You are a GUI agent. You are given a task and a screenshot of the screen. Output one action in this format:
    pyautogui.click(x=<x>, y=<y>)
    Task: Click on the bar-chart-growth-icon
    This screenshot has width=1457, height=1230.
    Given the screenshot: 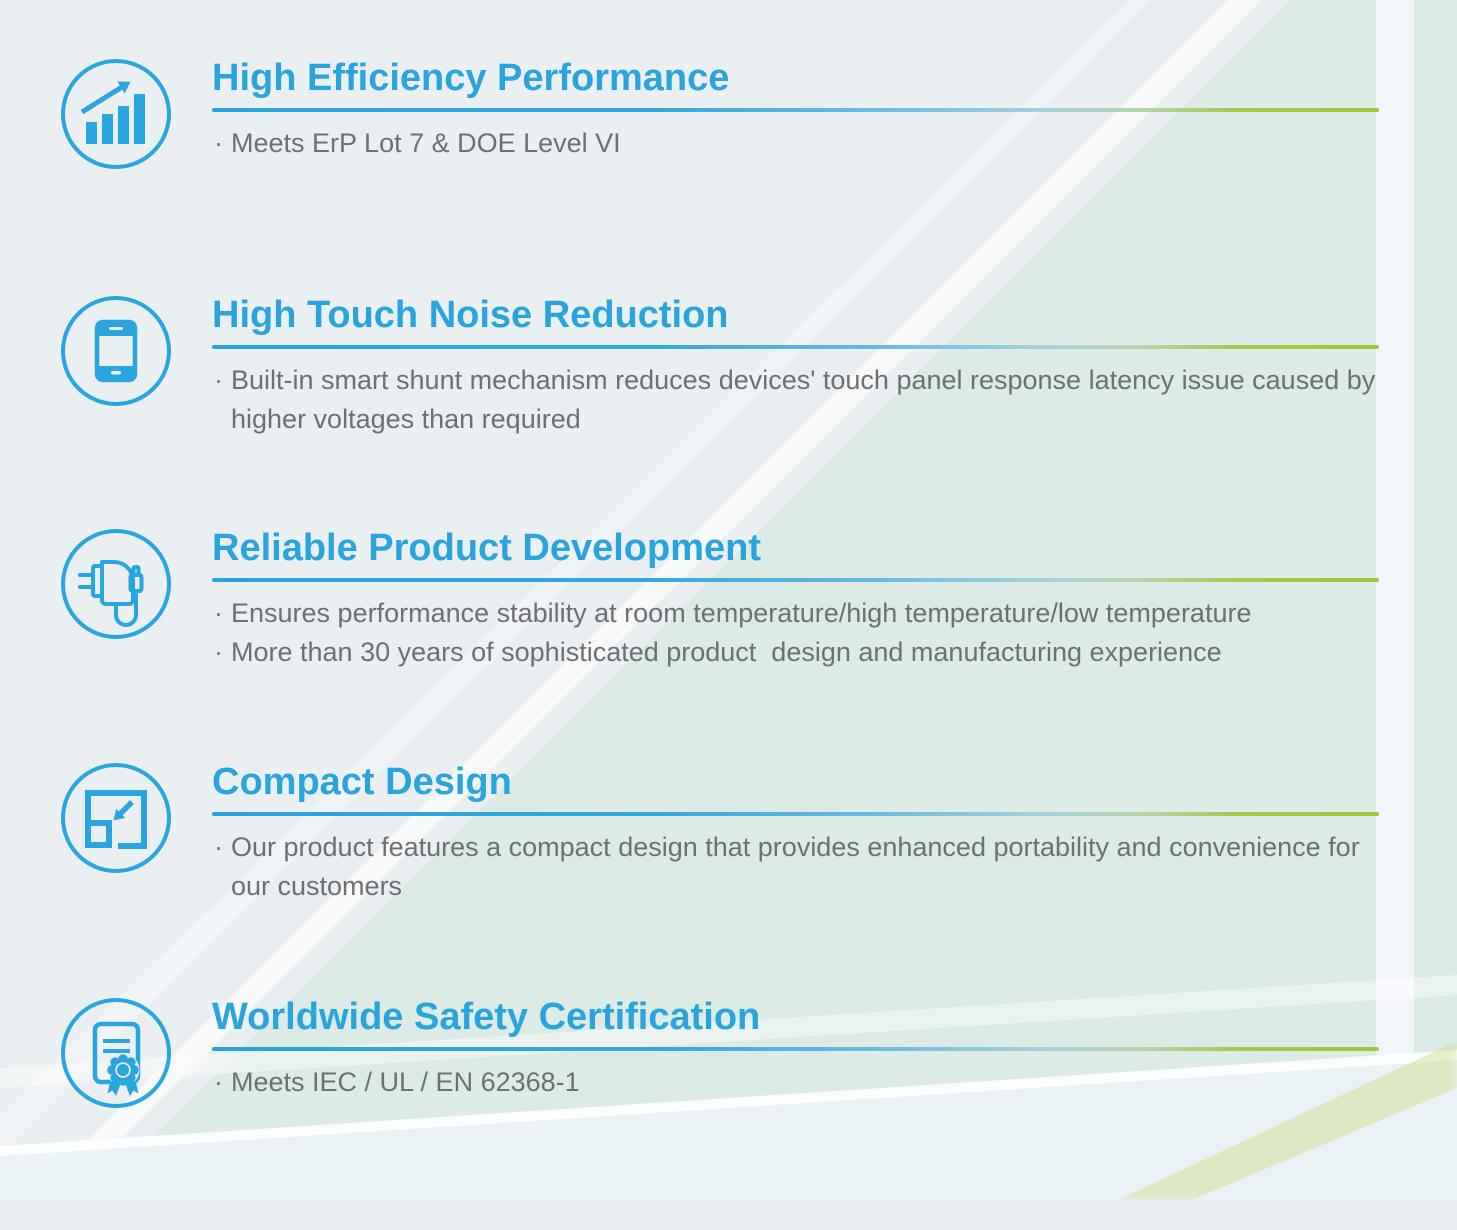 What is the action you would take?
    pyautogui.click(x=116, y=114)
    